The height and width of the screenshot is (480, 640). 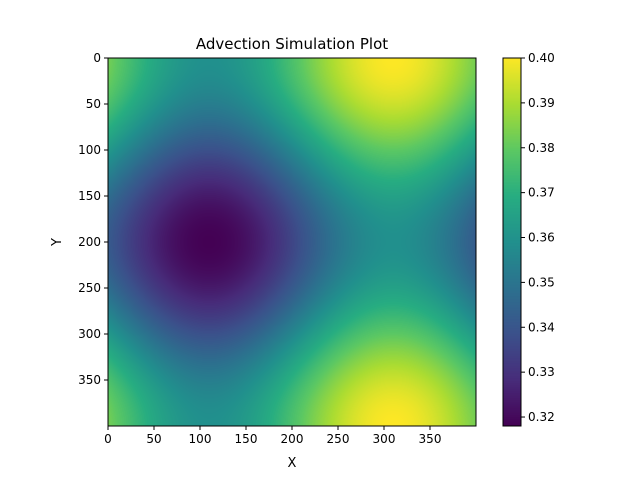 What do you see at coordinates (541, 327) in the screenshot?
I see `colorbar-tick-label: 0.34` at bounding box center [541, 327].